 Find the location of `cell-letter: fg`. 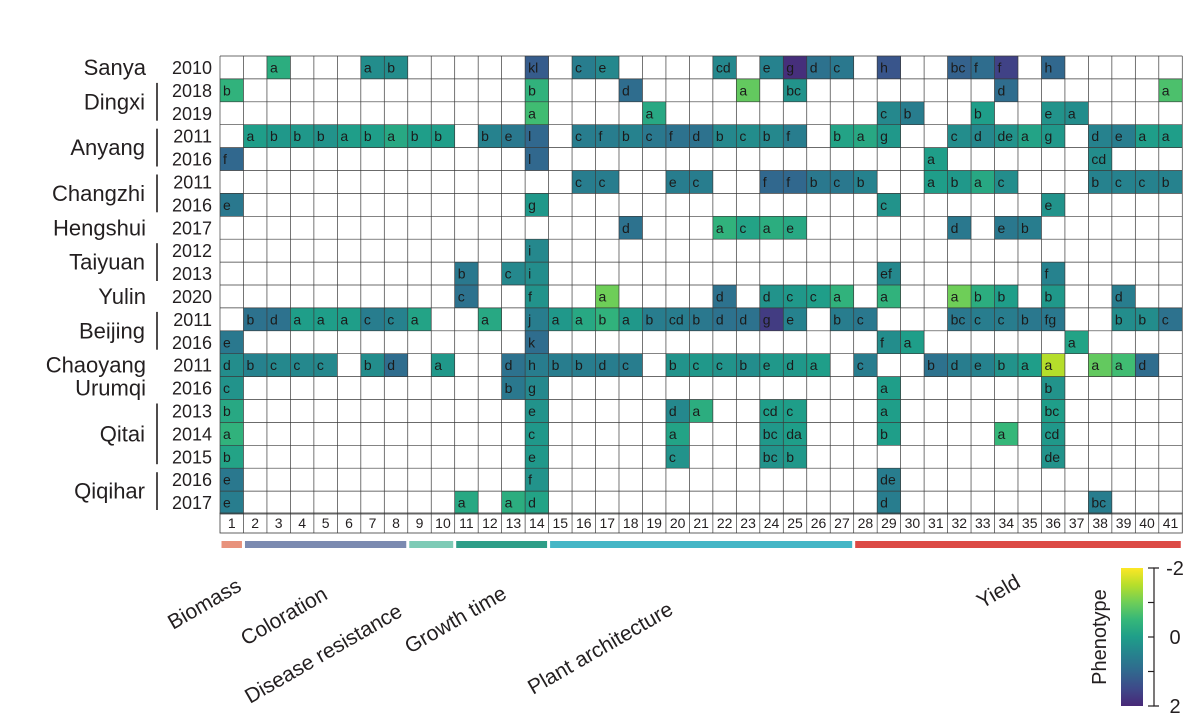

cell-letter: fg is located at coordinates (1050, 319).